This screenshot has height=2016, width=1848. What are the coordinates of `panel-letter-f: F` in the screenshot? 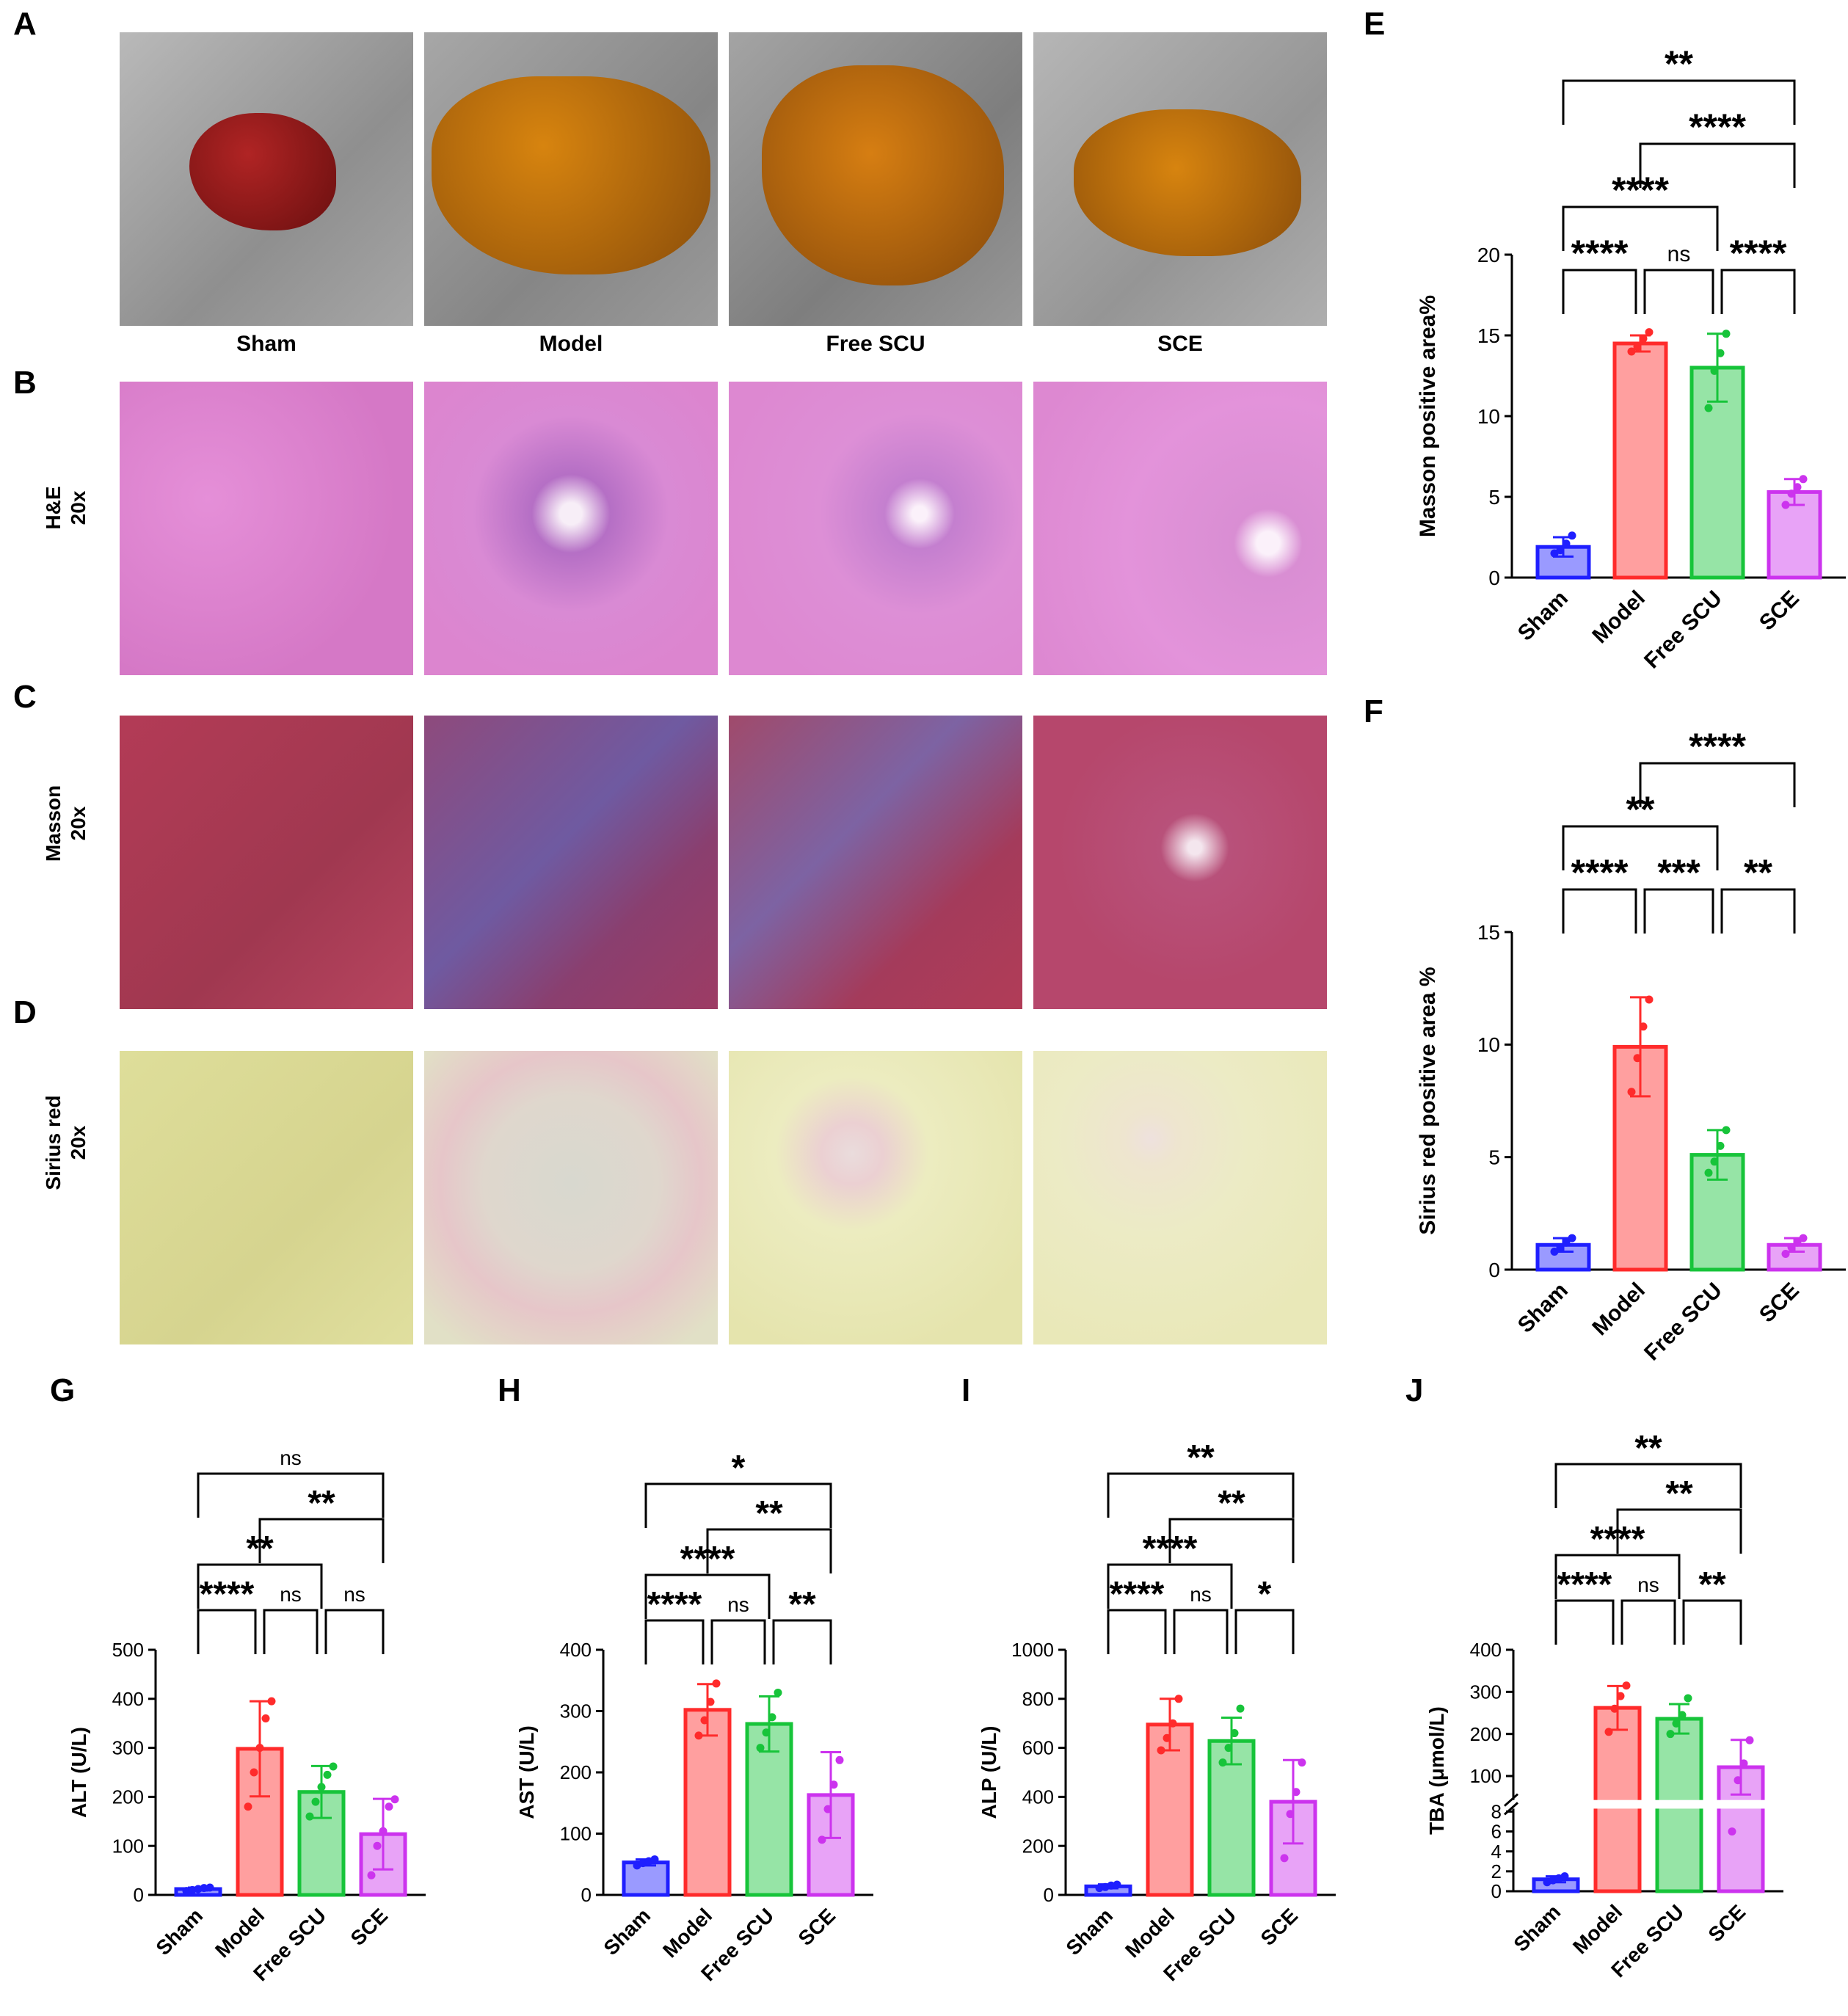 It's located at (1373, 711).